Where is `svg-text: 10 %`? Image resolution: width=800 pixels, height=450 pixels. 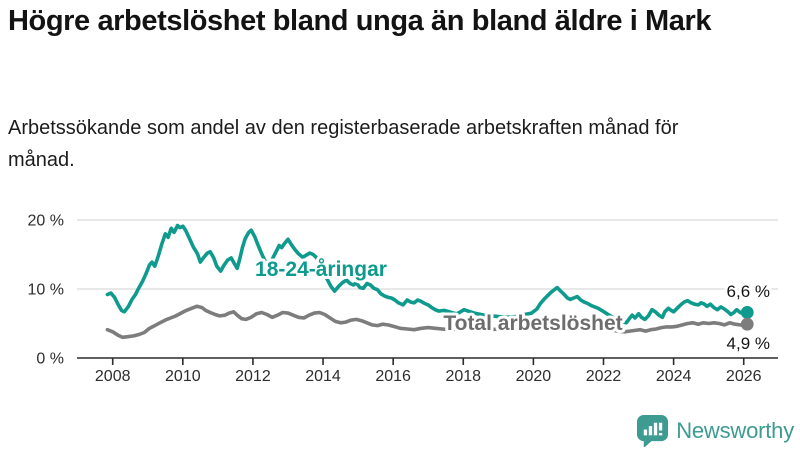
svg-text: 10 % is located at coordinates (46, 290).